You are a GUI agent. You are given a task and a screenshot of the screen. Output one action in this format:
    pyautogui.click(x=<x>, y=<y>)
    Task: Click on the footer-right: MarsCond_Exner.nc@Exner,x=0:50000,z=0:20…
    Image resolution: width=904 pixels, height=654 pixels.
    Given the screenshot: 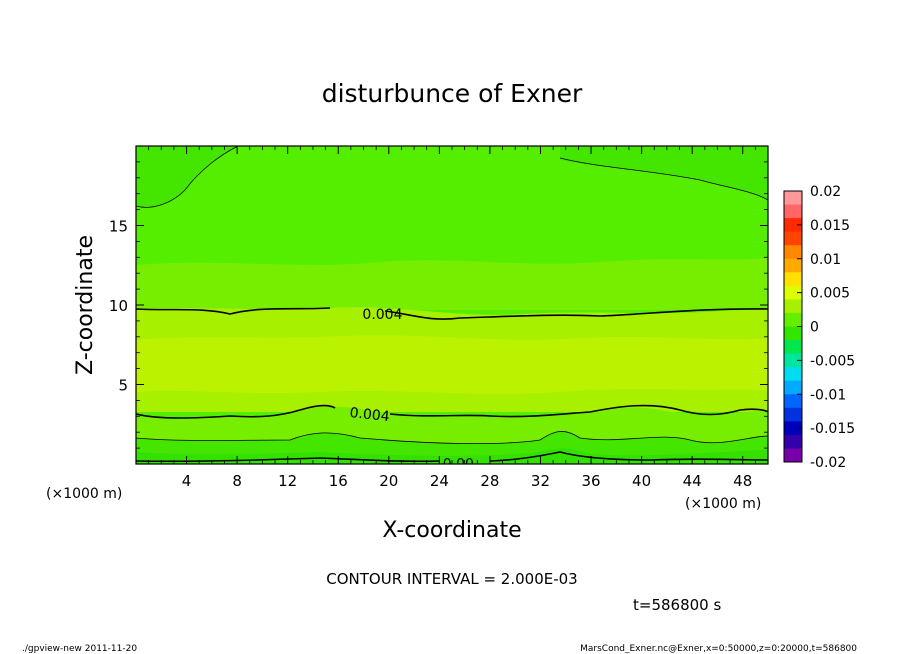 What is the action you would take?
    pyautogui.click(x=718, y=649)
    